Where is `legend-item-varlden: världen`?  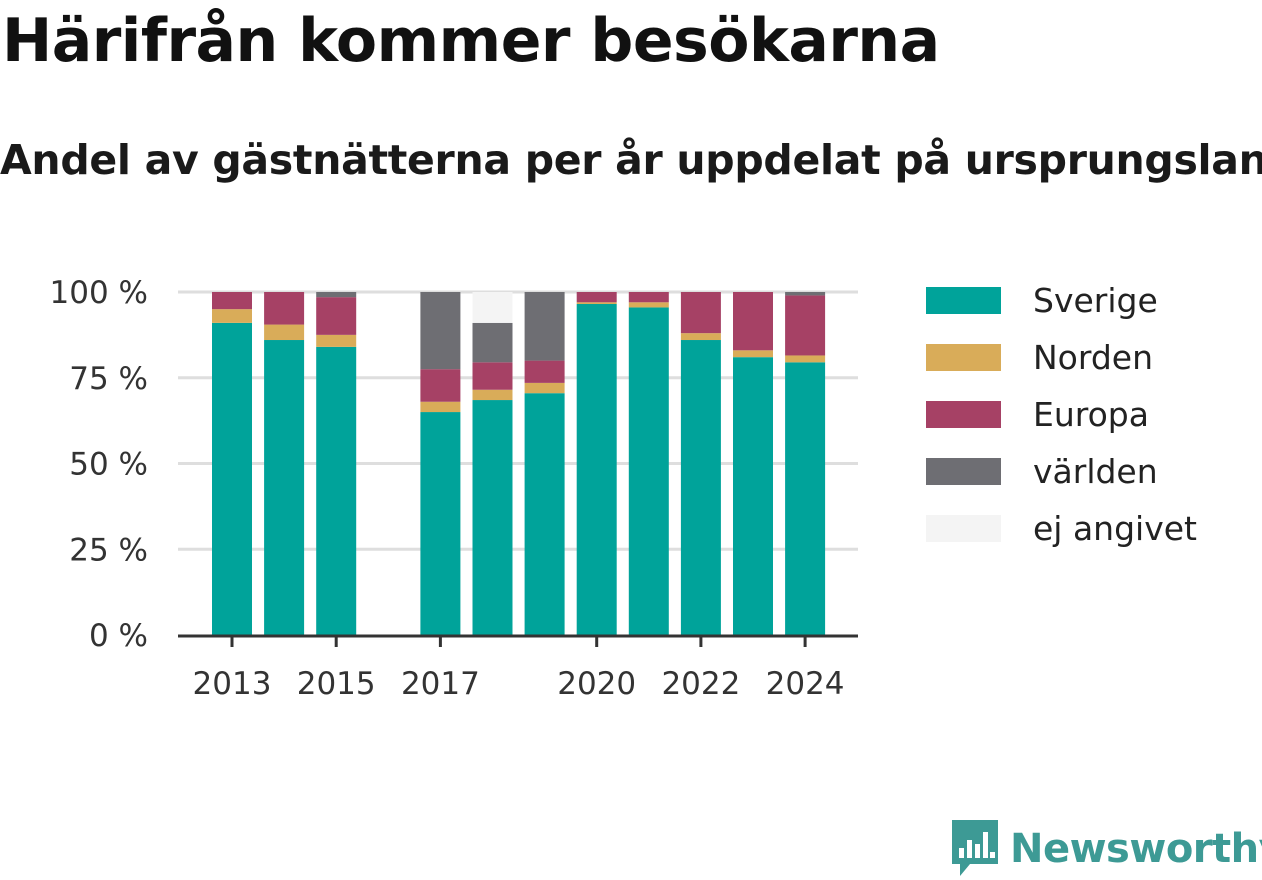 legend-item-varlden: världen is located at coordinates (1061, 471).